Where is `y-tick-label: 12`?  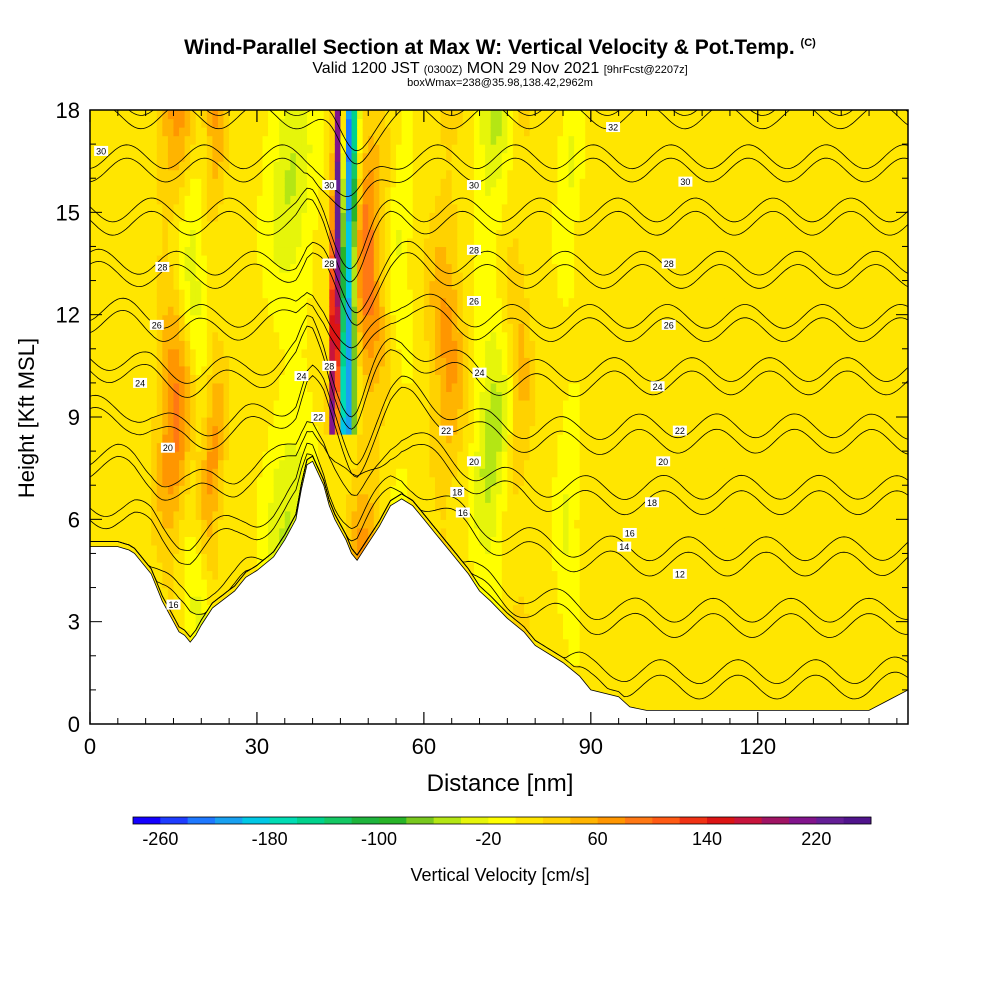
y-tick-label: 12 is located at coordinates (68, 315).